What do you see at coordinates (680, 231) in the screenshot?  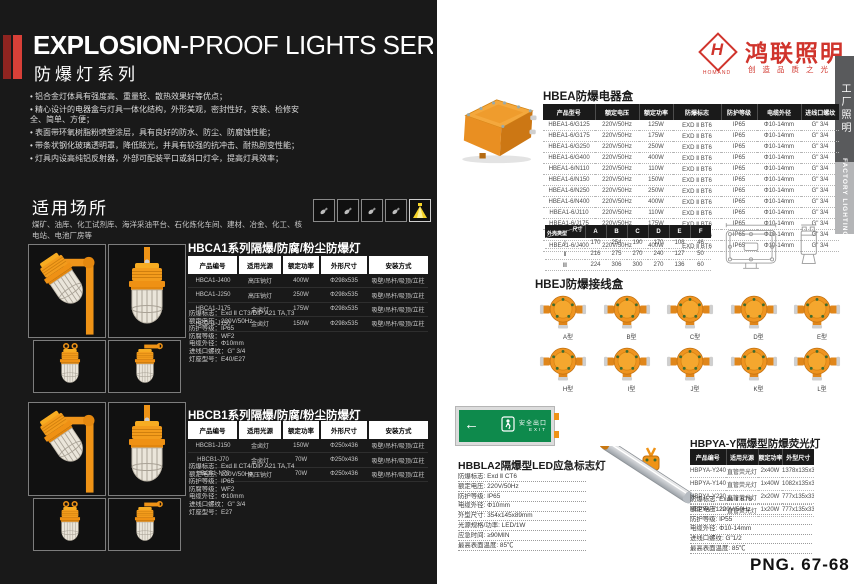 I see `column-header: E` at bounding box center [680, 231].